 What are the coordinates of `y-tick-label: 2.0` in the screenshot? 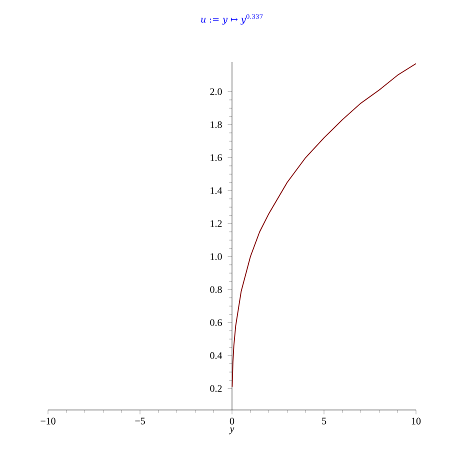 It's located at (216, 92).